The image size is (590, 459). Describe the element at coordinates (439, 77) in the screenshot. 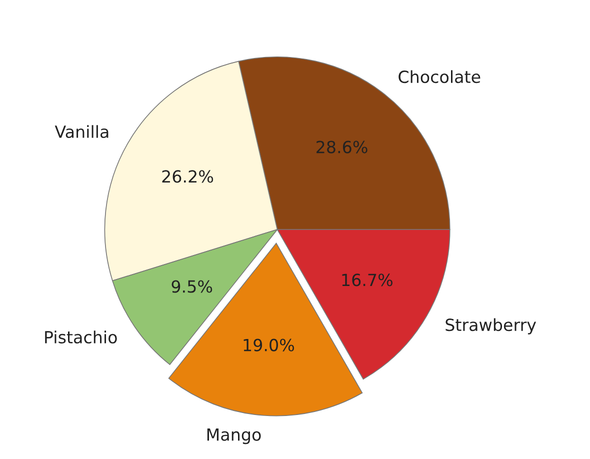

I see `slice-label: Chocolate` at that location.